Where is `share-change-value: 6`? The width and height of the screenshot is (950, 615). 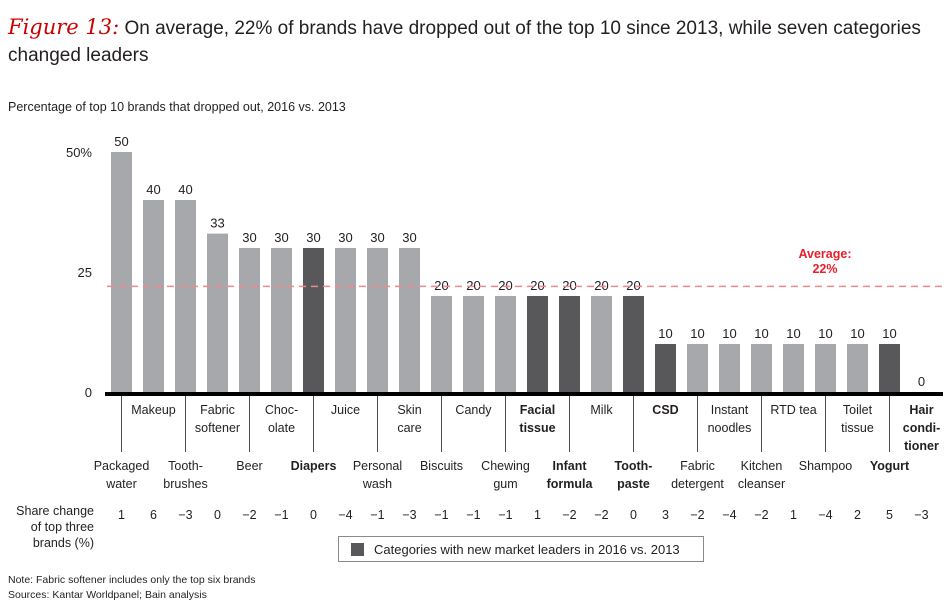
share-change-value: 6 is located at coordinates (153, 515).